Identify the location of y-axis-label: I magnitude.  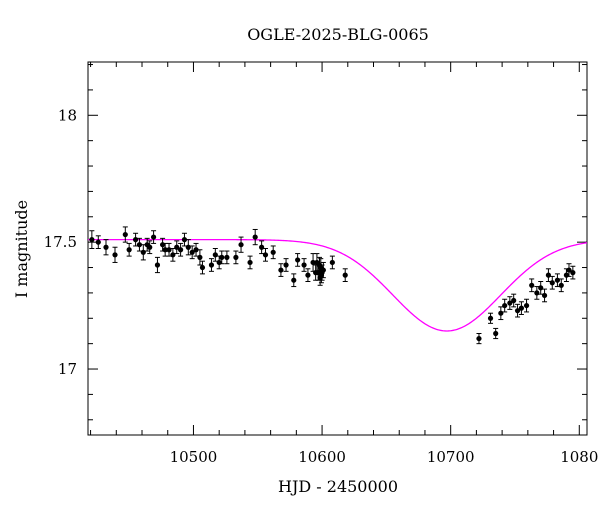
(21, 249).